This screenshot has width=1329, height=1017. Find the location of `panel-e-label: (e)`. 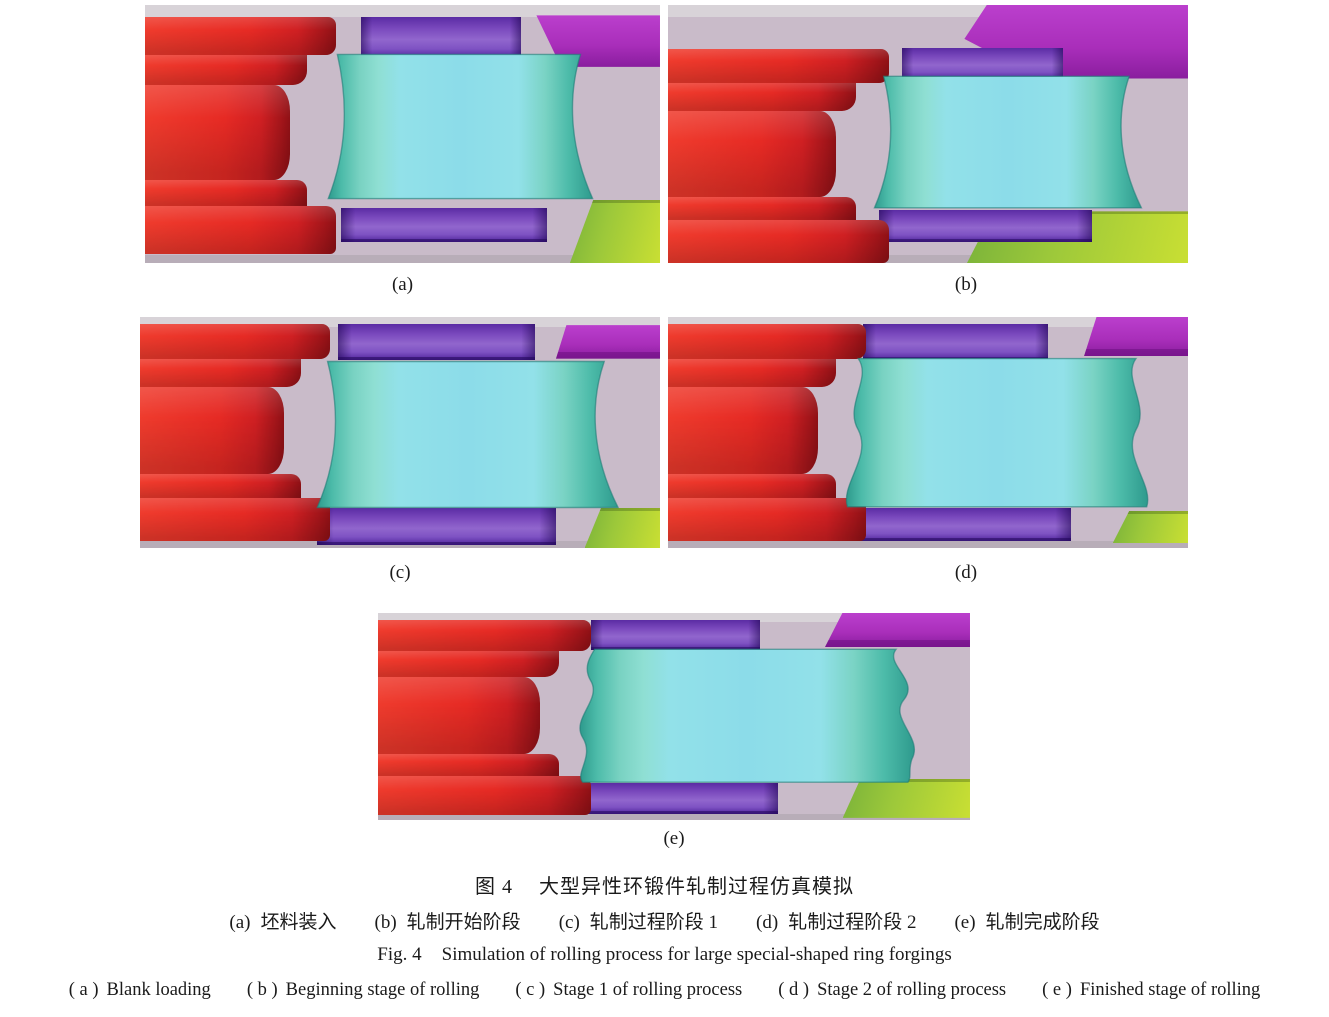

panel-e-label: (e) is located at coordinates (674, 838).